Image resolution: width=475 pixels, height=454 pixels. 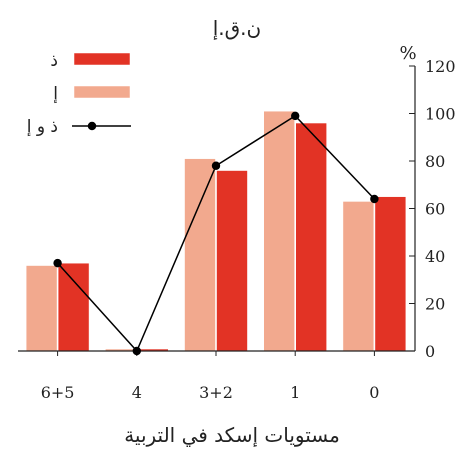 What do you see at coordinates (137, 392) in the screenshot?
I see `x-tick-label-1: 4` at bounding box center [137, 392].